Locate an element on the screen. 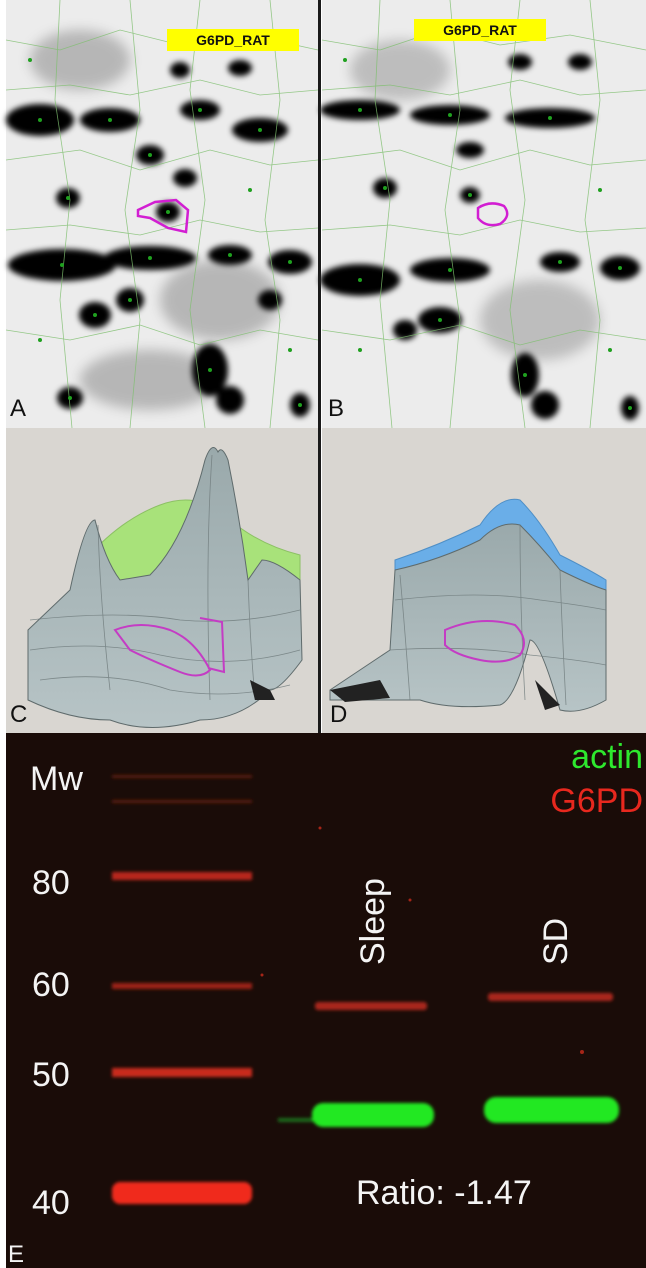 The image size is (646, 1268). spot-outline-c is located at coordinates (162, 650).